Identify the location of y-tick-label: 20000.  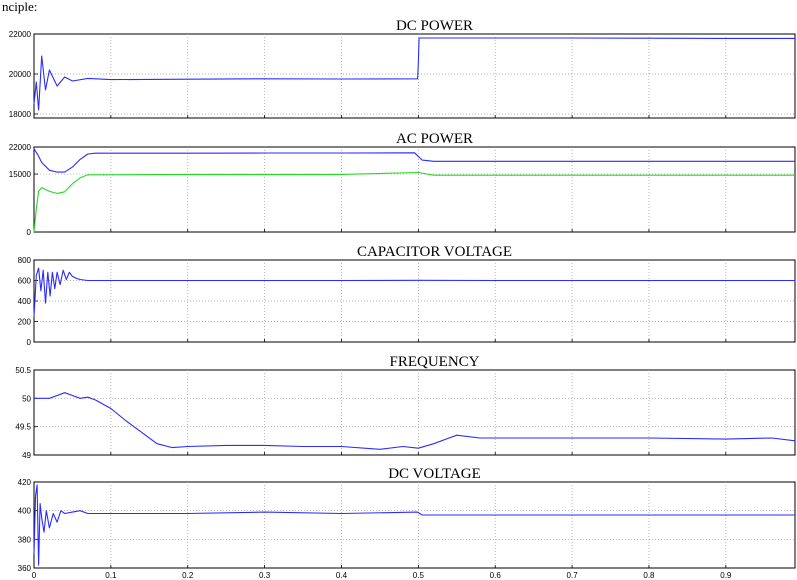
(20, 74).